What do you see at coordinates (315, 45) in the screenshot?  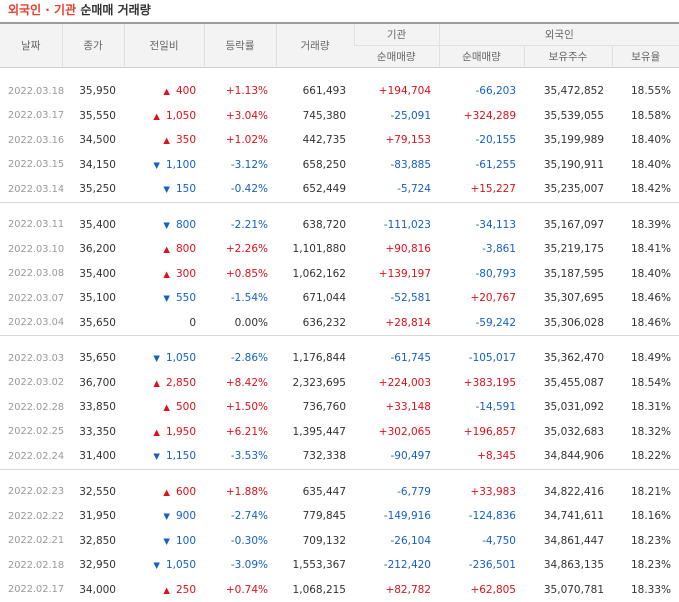 I see `header-volume: 거래량` at bounding box center [315, 45].